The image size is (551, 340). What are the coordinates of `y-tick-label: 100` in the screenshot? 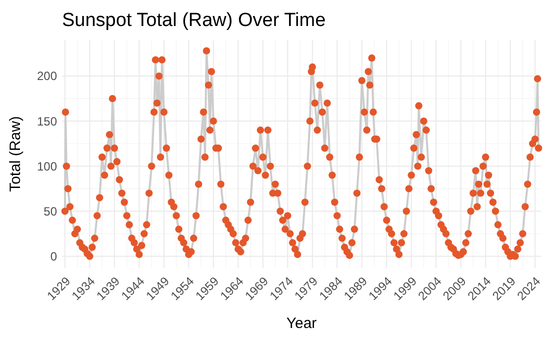 It's located at (47, 166).